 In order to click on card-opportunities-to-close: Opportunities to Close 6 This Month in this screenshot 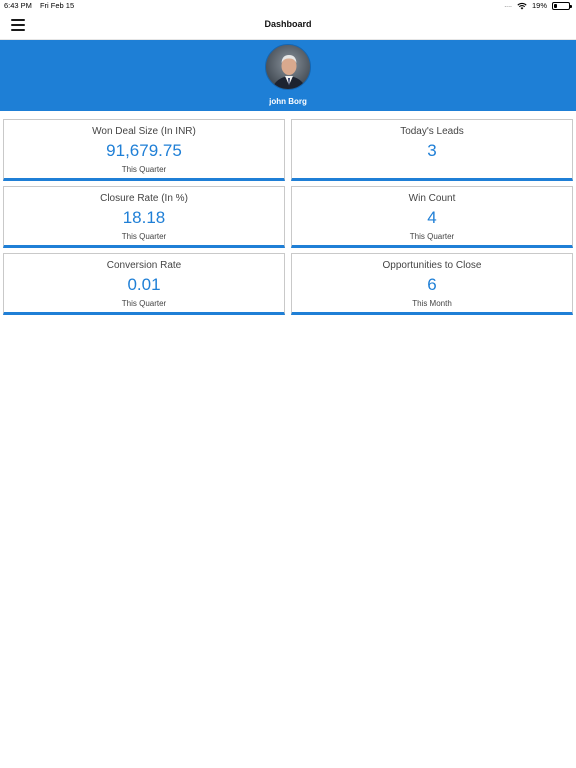, I will do `click(432, 284)`.